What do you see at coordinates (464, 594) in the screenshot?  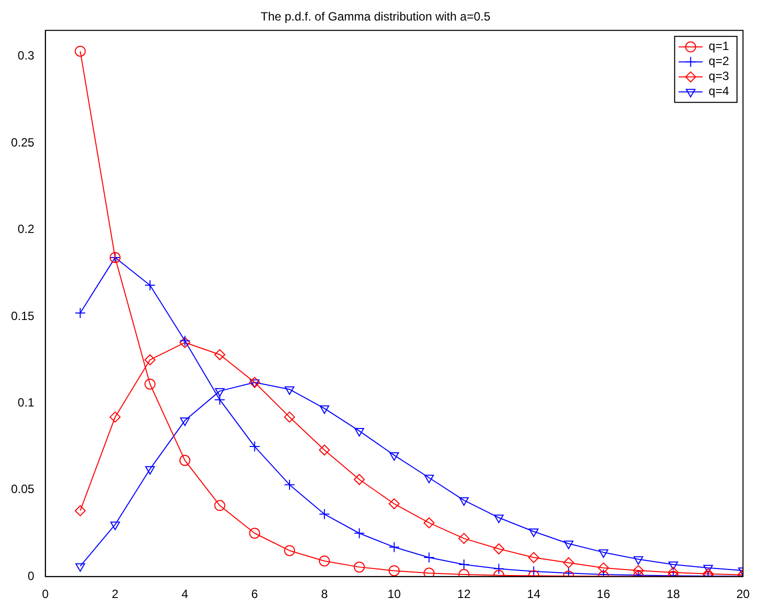 I see `x-tick-label: 12` at bounding box center [464, 594].